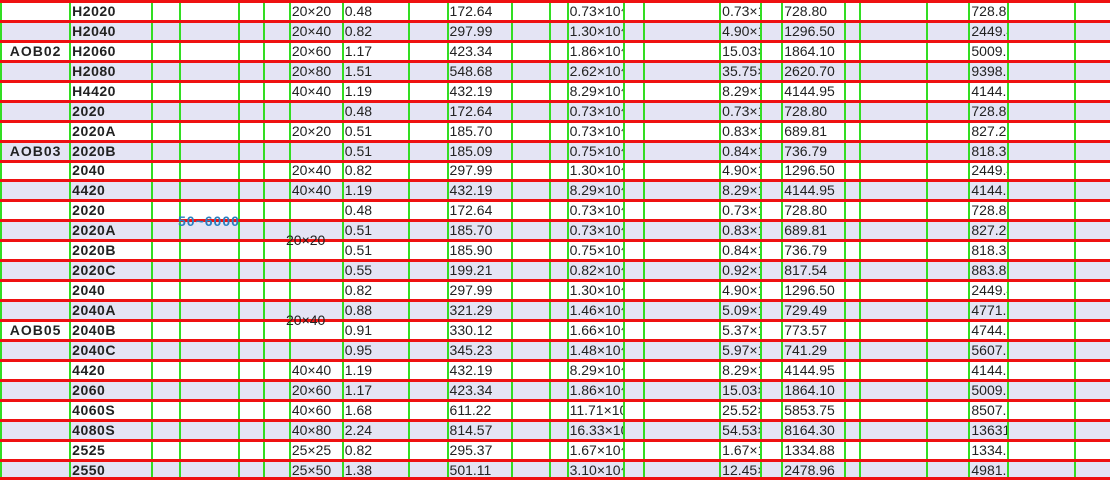  I want to click on cell-iy: 15.03×10⁴, so click(740, 50).